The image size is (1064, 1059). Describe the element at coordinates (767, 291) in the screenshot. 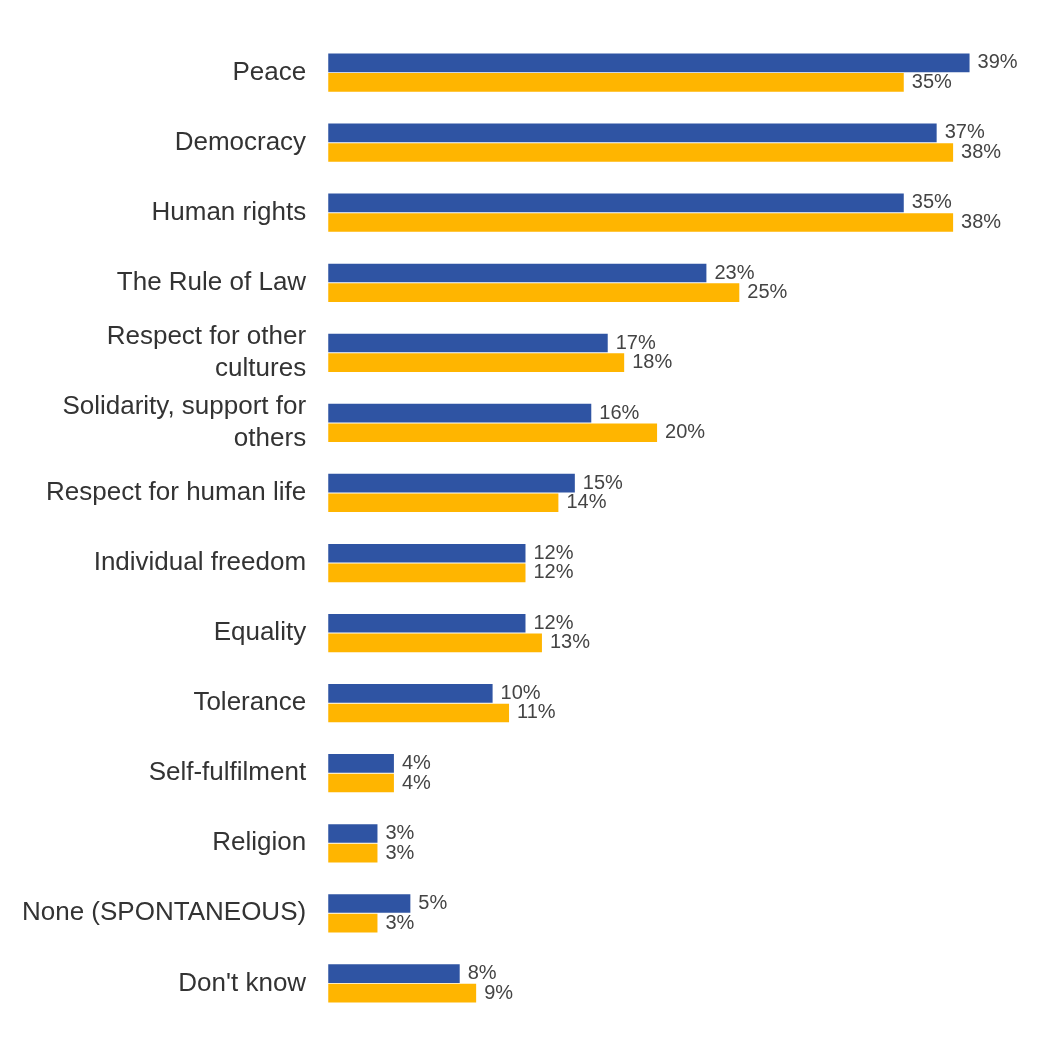

I see `data-label: 25%` at that location.